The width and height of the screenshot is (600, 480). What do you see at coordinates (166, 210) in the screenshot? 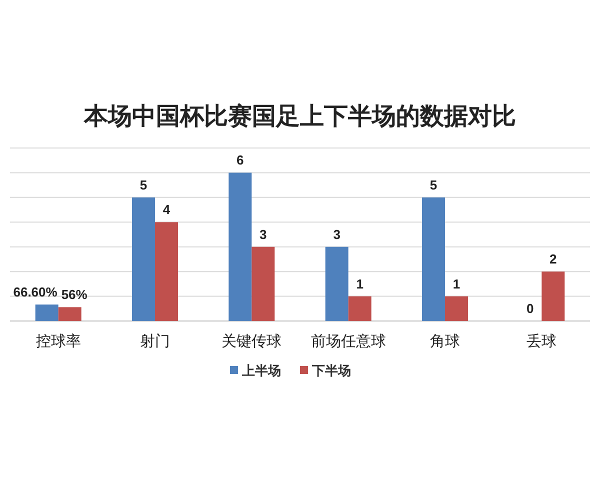
I see `data-label: 4` at bounding box center [166, 210].